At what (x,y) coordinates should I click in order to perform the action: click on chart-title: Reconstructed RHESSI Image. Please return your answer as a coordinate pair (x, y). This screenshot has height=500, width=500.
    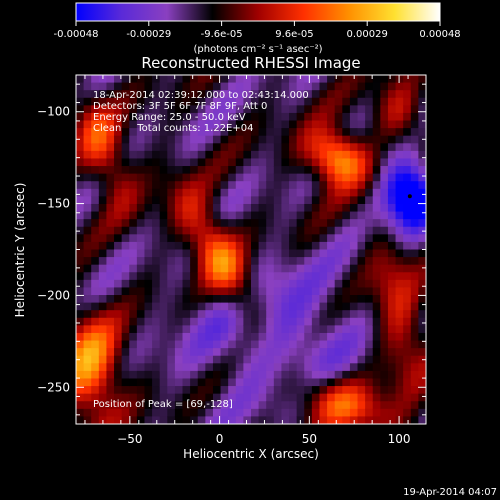
    Looking at the image, I should click on (250, 63).